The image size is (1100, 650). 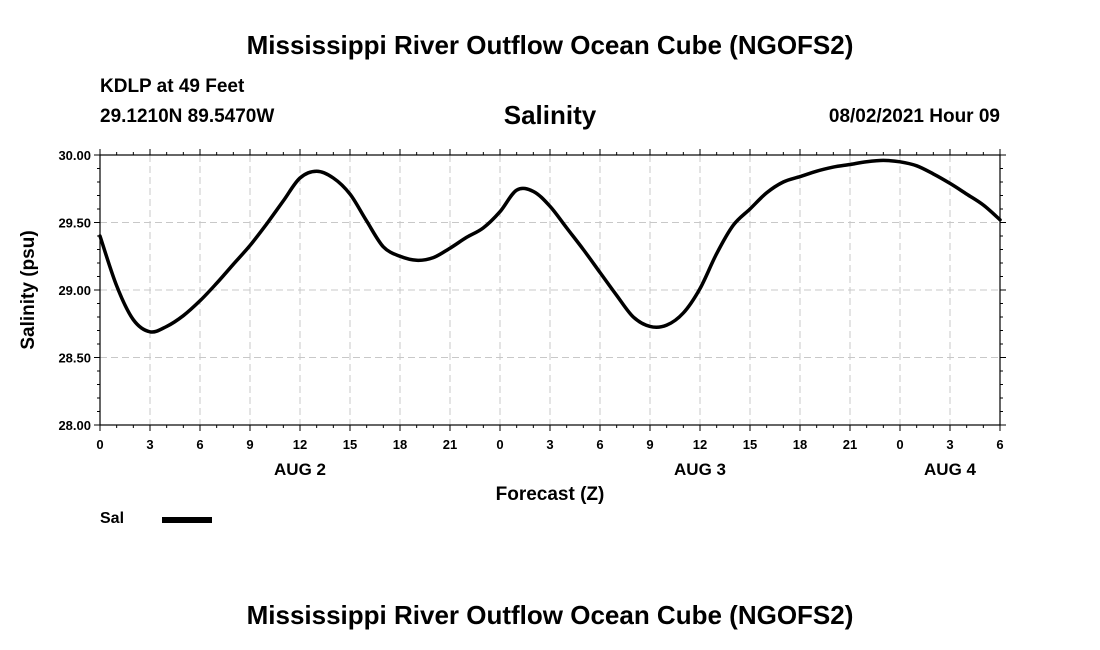 What do you see at coordinates (550, 115) in the screenshot?
I see `variable-title: Salinity` at bounding box center [550, 115].